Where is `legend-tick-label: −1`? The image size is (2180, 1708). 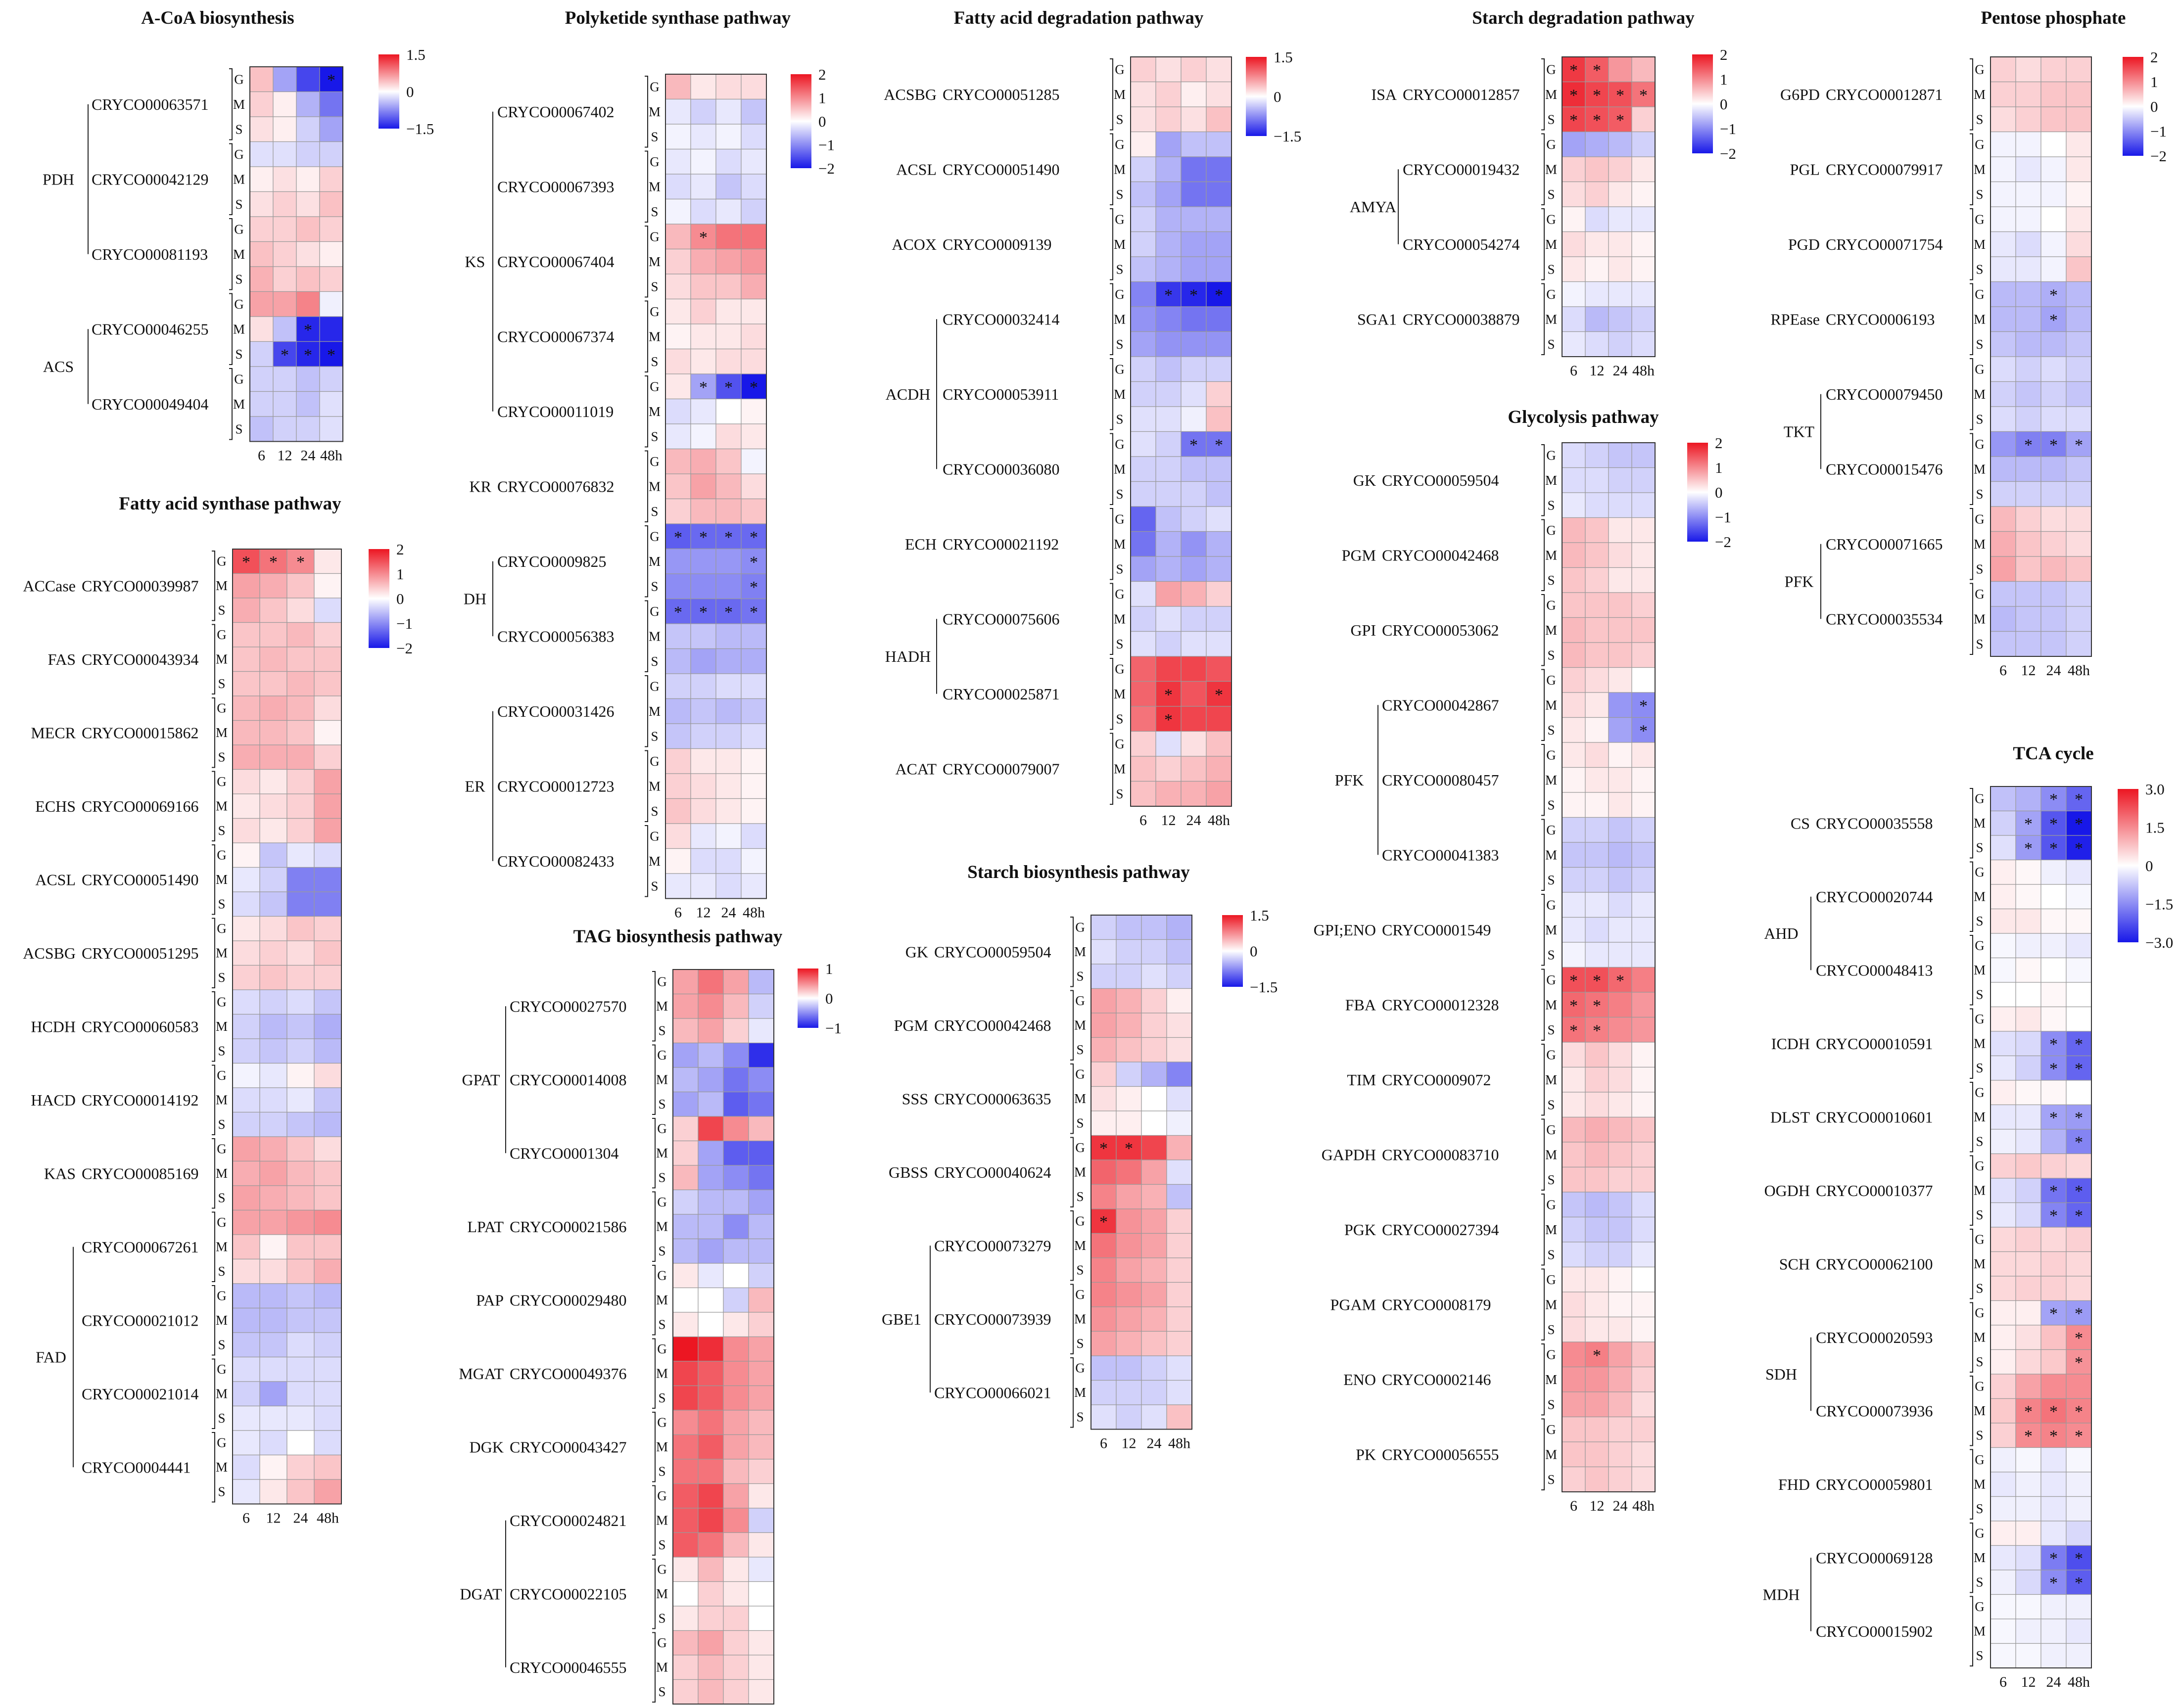 legend-tick-label: −1 is located at coordinates (404, 623).